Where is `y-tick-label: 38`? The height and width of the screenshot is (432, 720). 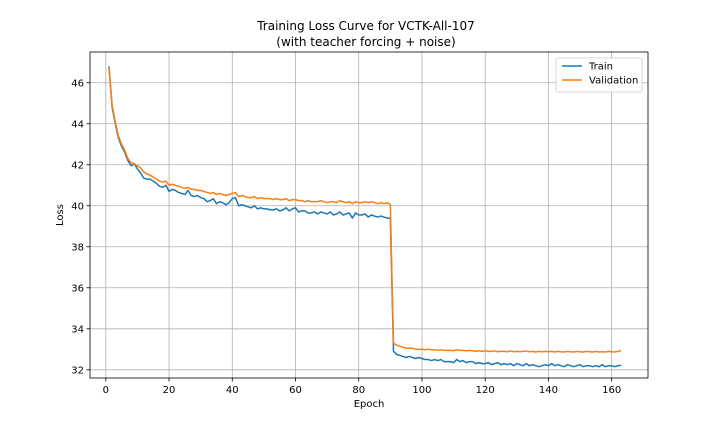 y-tick-label: 38 is located at coordinates (77, 247).